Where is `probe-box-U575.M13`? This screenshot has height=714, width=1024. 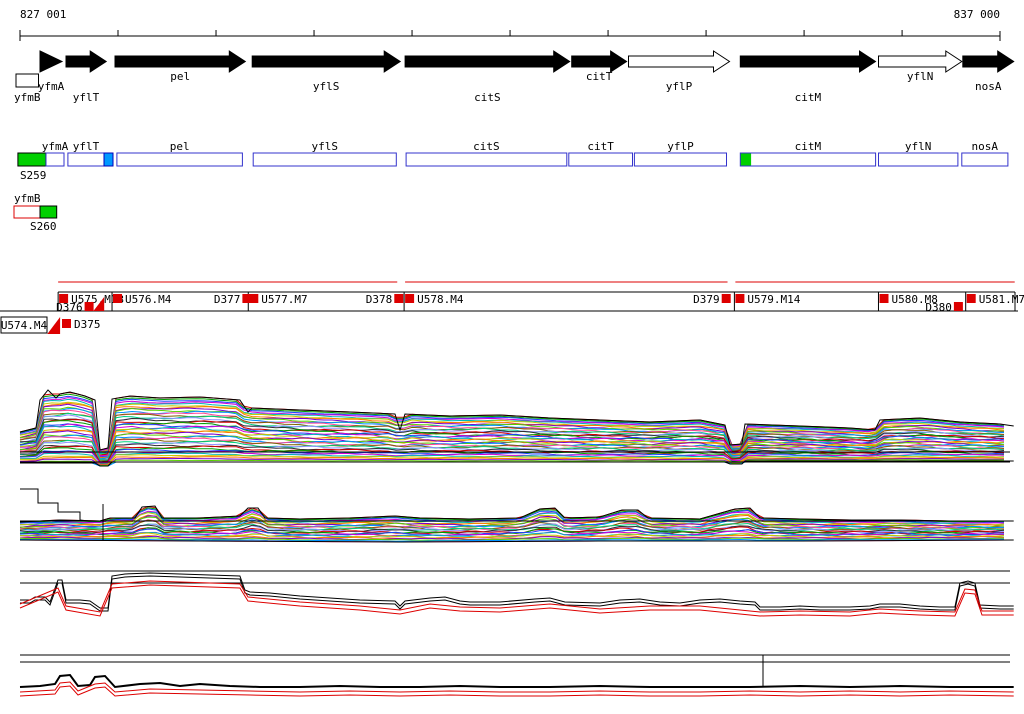 probe-box-U575.M13 is located at coordinates (64, 298).